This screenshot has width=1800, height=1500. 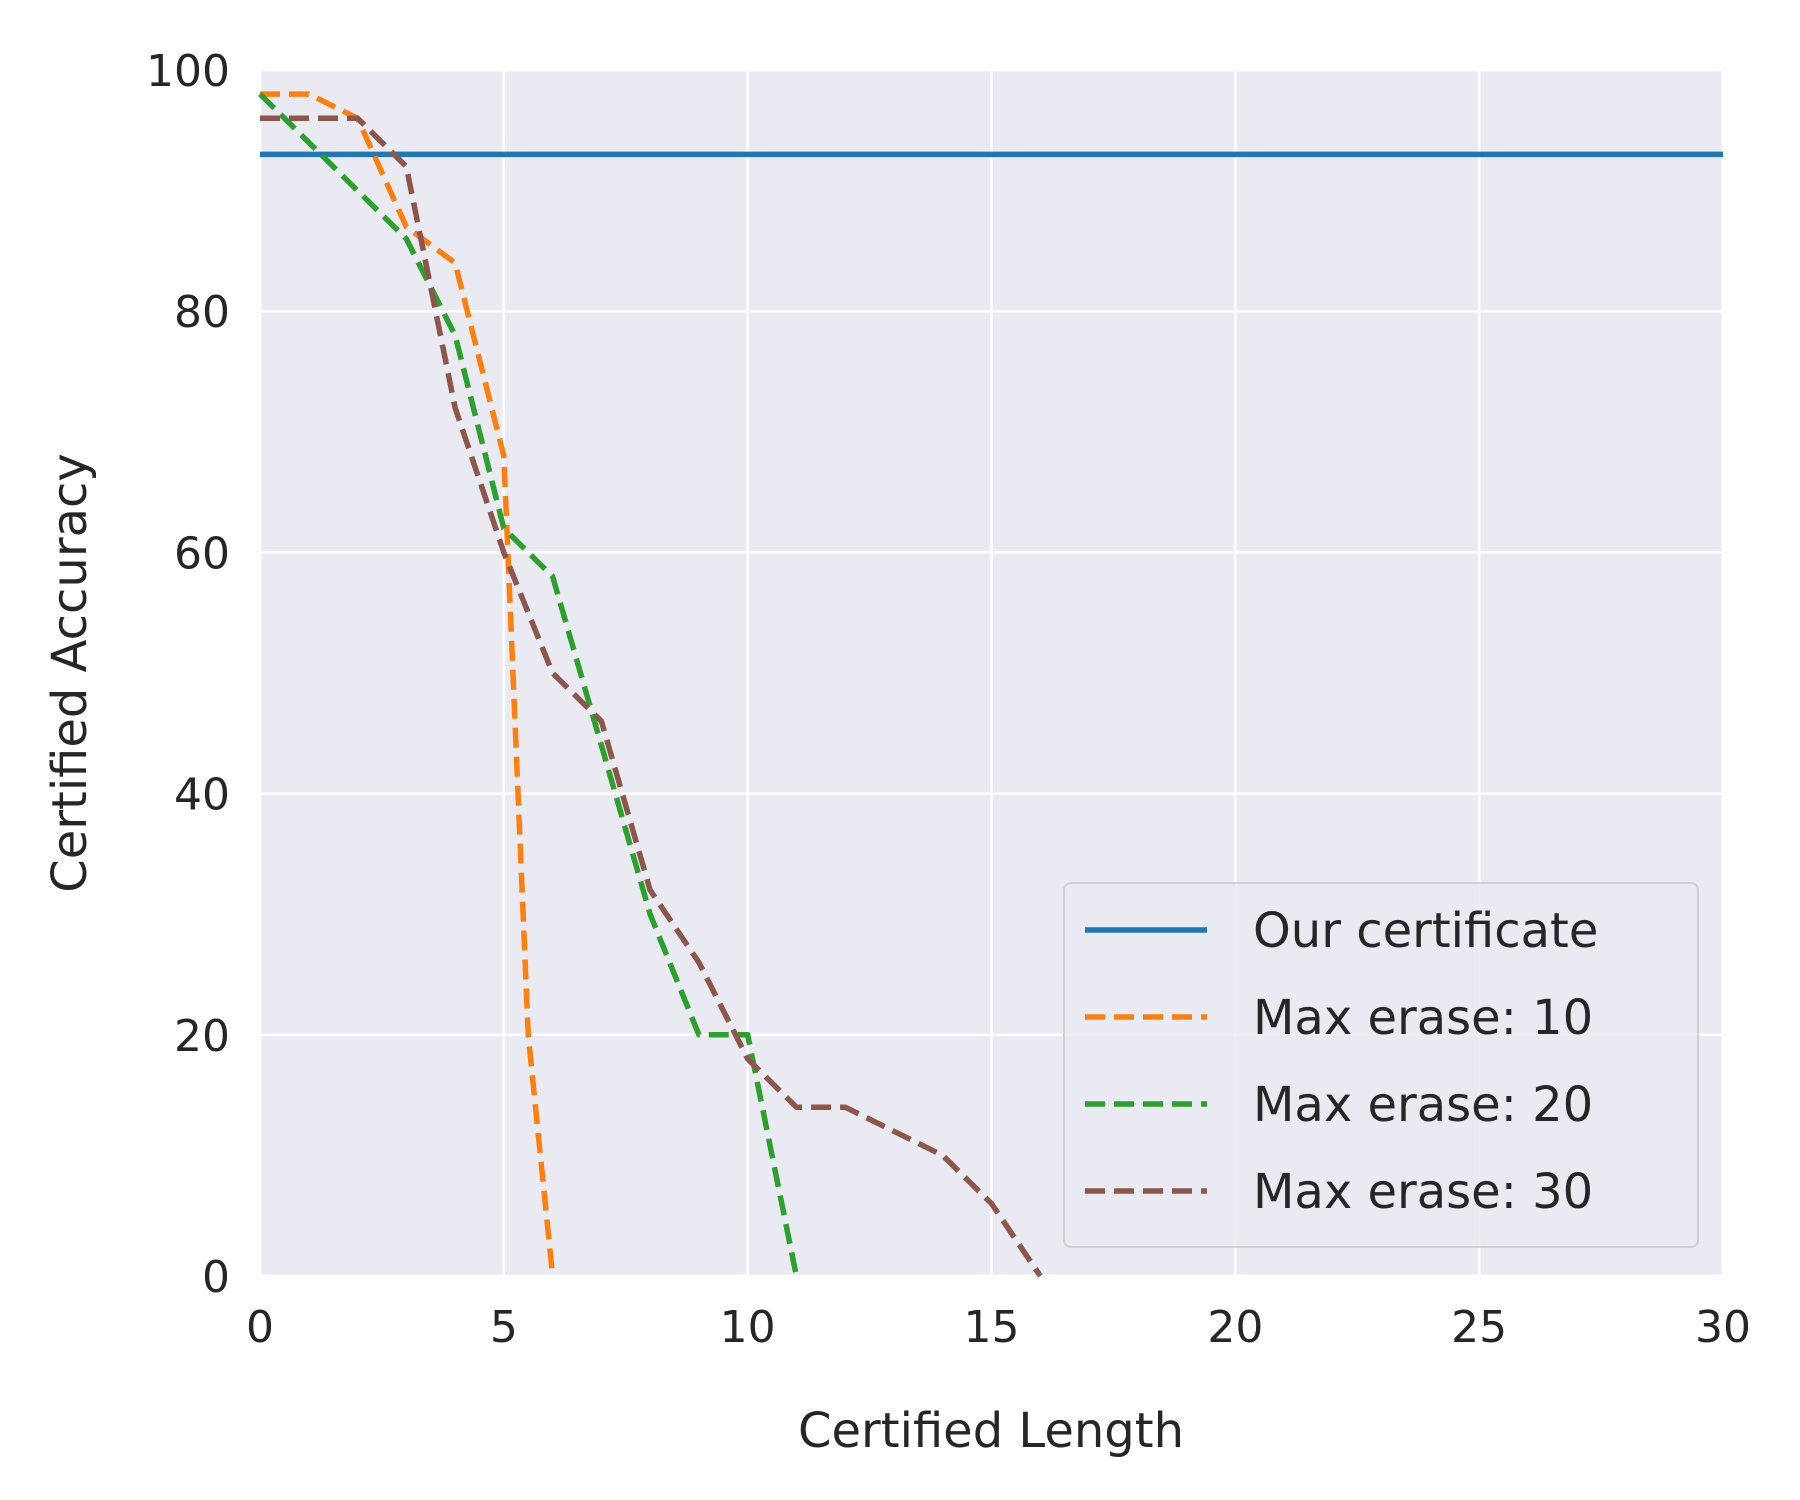 What do you see at coordinates (188, 71) in the screenshot?
I see `y-tick-label: 100` at bounding box center [188, 71].